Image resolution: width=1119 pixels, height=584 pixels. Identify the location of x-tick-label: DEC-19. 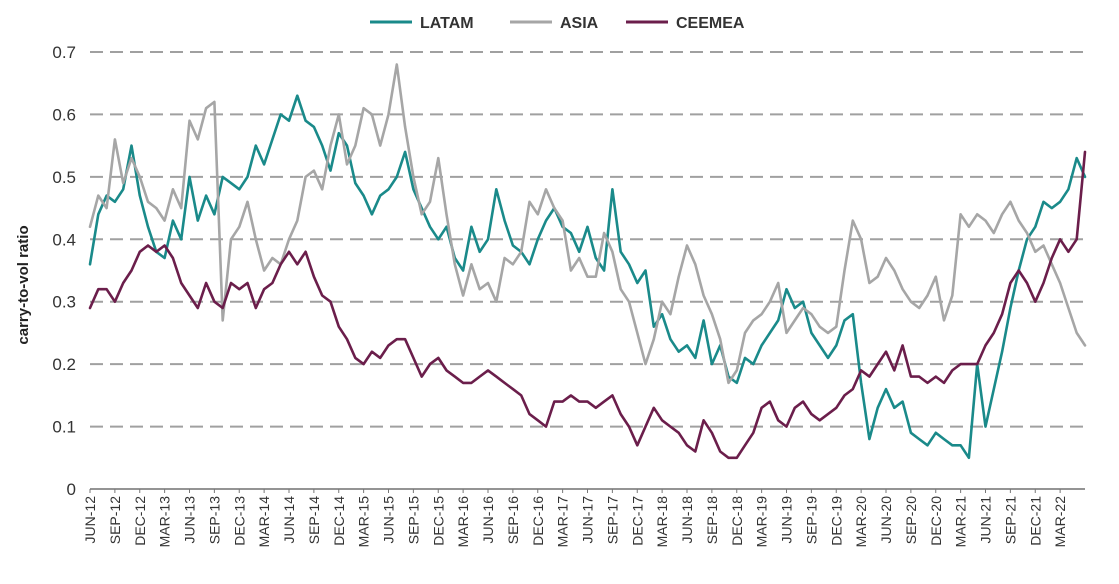
(836, 521).